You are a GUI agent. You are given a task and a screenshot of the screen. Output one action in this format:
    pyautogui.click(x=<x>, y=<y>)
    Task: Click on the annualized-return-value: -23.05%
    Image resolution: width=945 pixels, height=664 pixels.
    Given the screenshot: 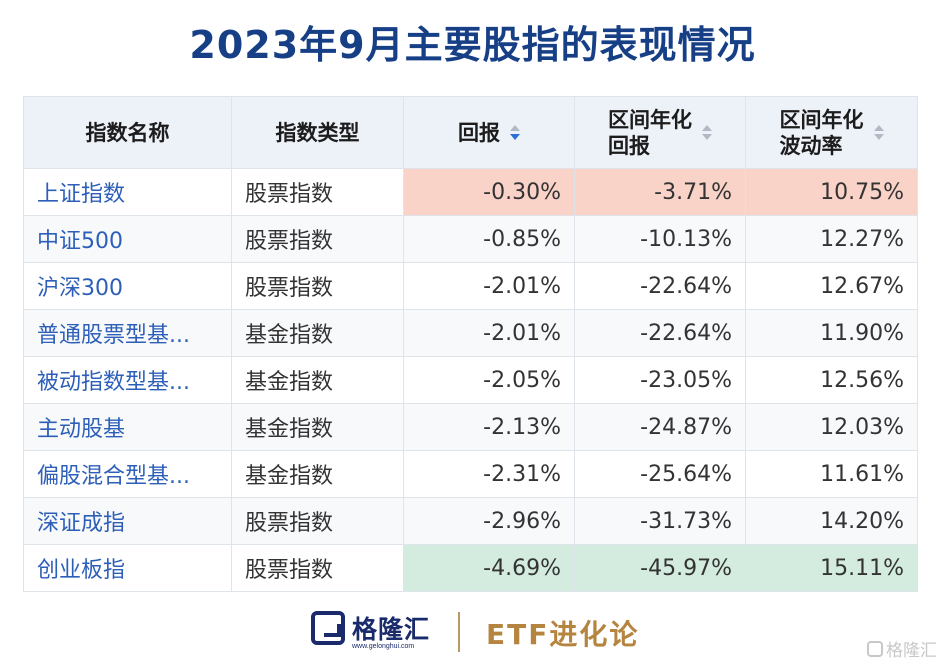 What is the action you would take?
    pyautogui.click(x=660, y=380)
    